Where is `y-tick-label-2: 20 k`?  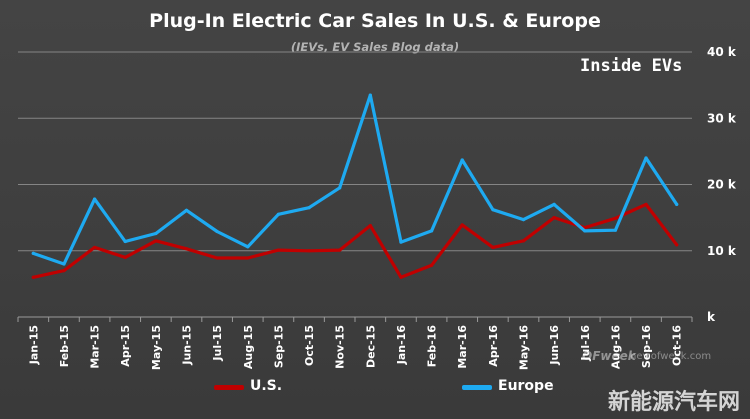
y-tick-label-2: 20 k is located at coordinates (722, 185).